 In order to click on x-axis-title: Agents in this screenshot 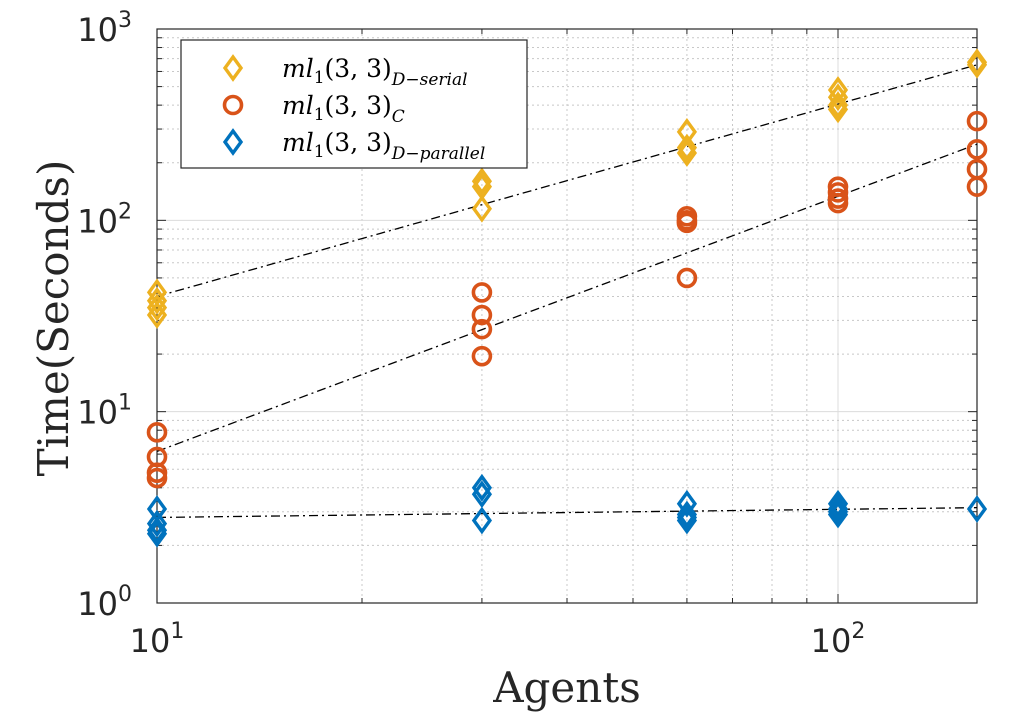, I will do `click(566, 687)`.